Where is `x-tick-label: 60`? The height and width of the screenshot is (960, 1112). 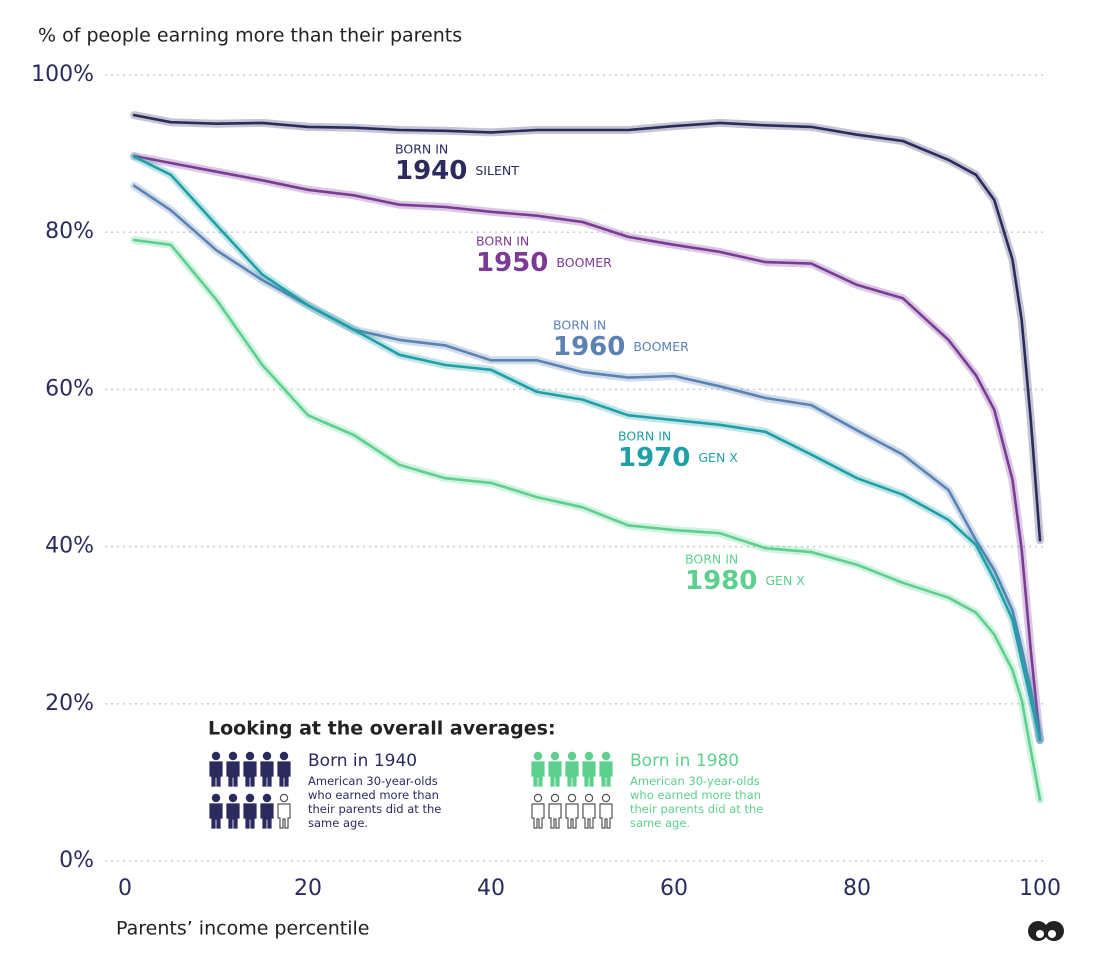 x-tick-label: 60 is located at coordinates (674, 888).